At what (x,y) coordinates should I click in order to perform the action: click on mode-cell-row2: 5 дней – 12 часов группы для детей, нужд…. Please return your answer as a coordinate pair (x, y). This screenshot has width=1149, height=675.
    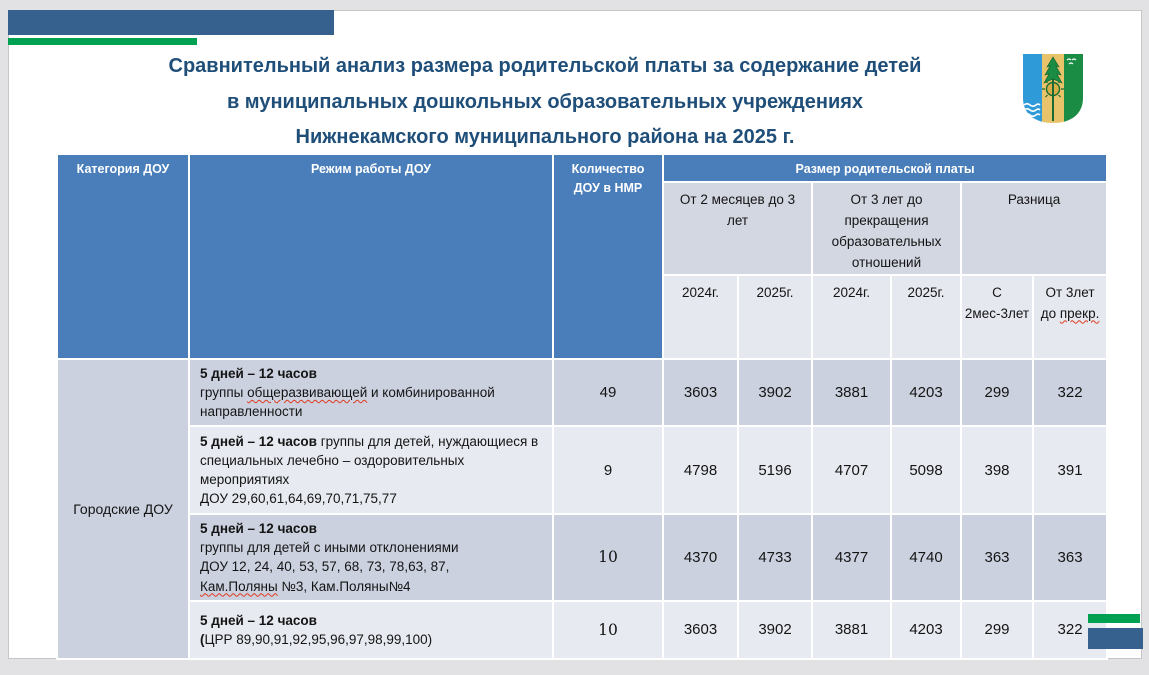
    Looking at the image, I should click on (371, 470).